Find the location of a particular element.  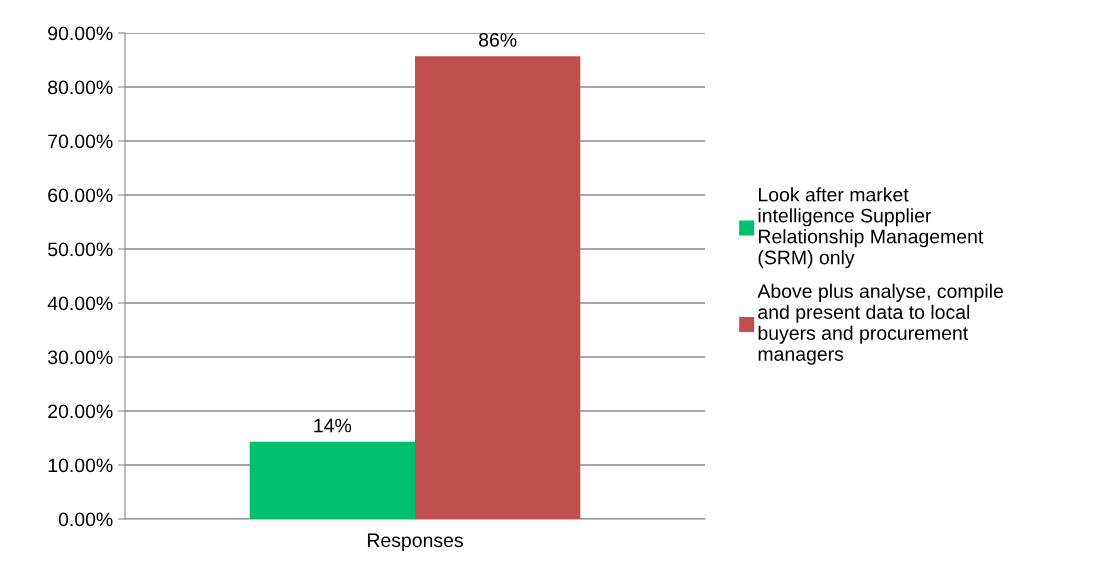

y-tick-label: 60.00% is located at coordinates (80, 195).